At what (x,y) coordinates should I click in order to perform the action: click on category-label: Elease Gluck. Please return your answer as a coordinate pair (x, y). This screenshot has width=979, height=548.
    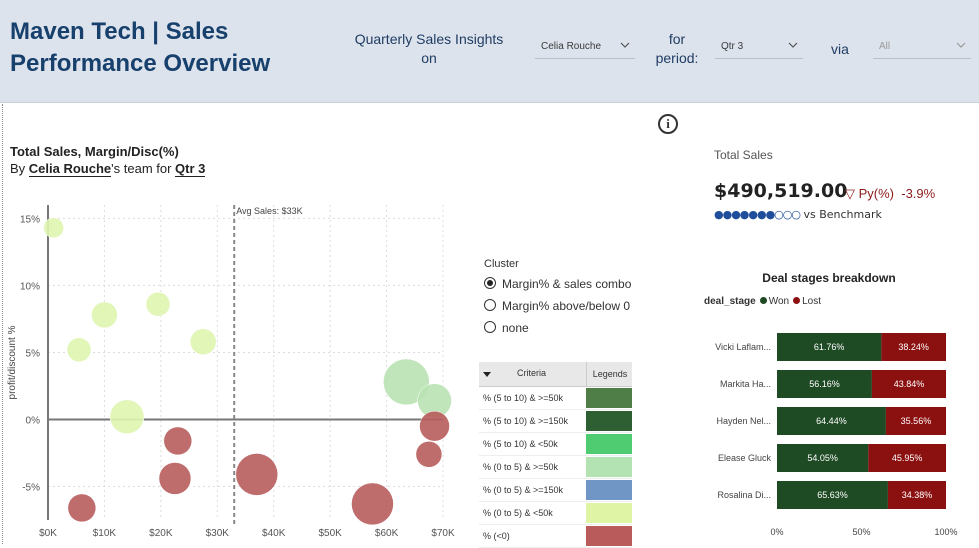
    Looking at the image, I should click on (745, 458).